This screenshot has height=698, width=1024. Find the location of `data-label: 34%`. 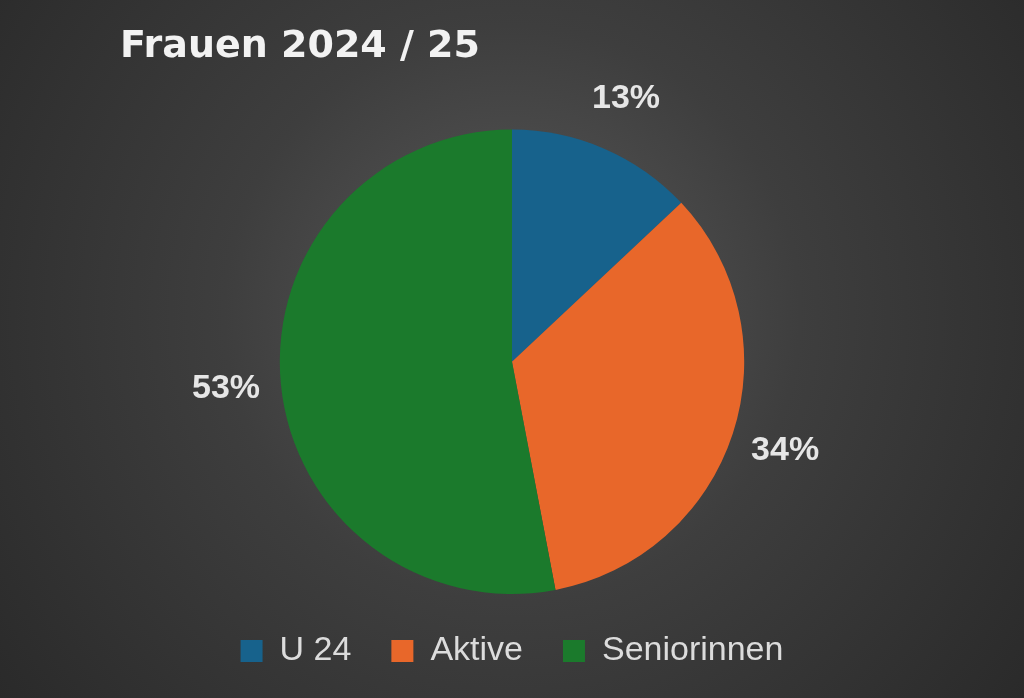

data-label: 34% is located at coordinates (785, 447).